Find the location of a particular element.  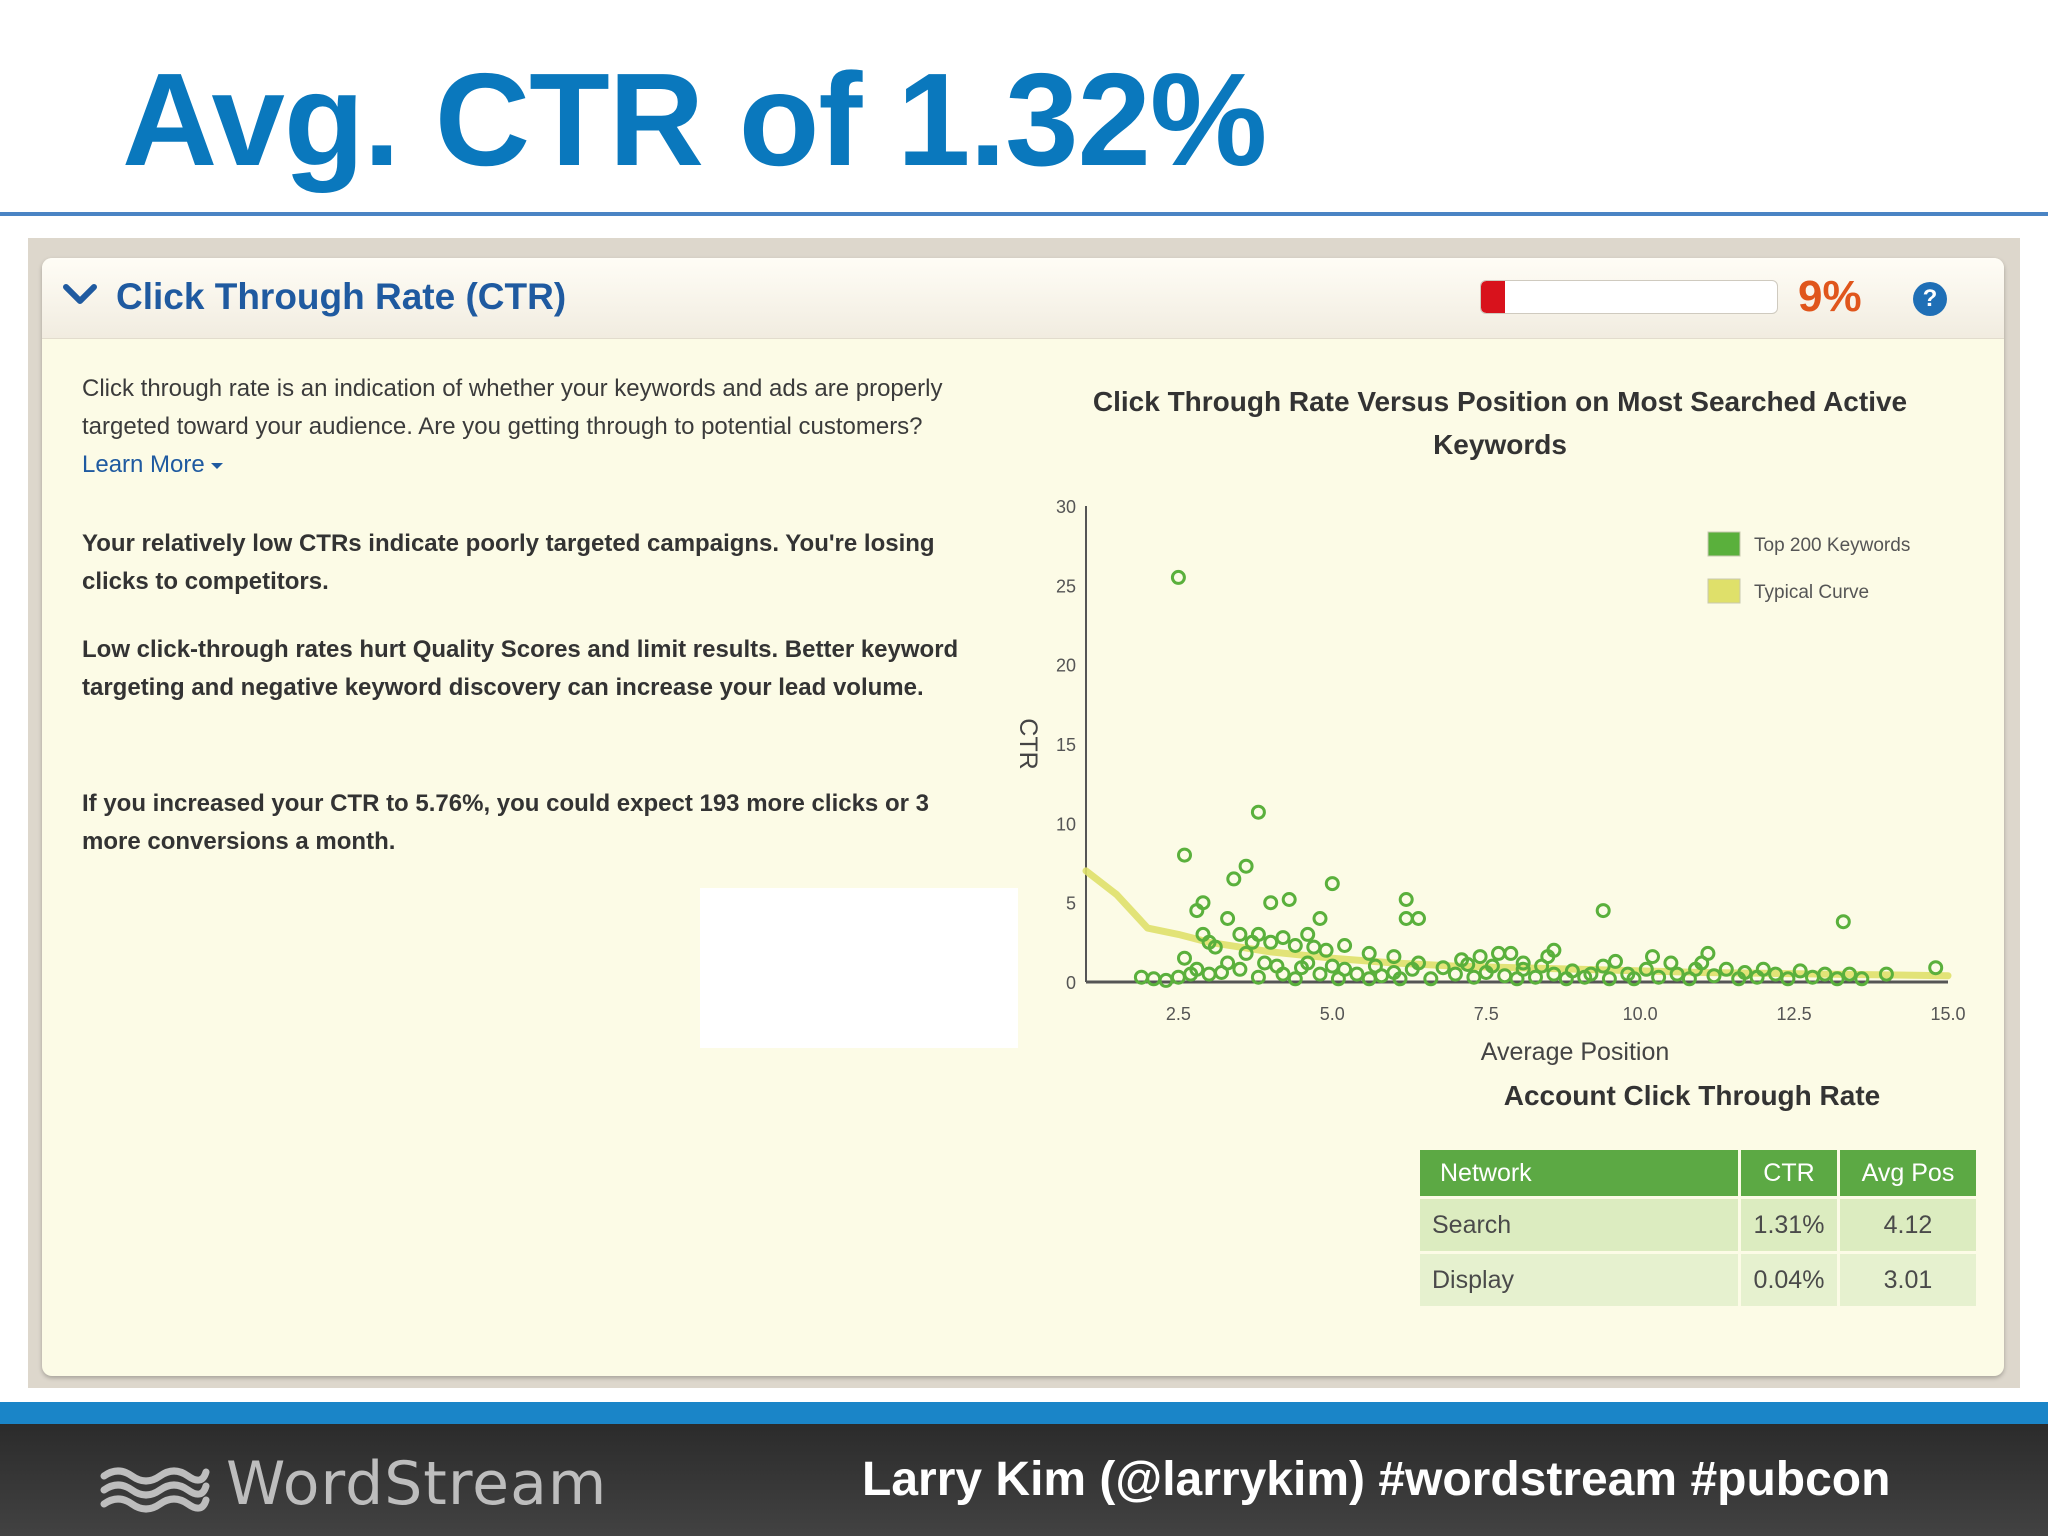

caret-down-icon is located at coordinates (216, 465).